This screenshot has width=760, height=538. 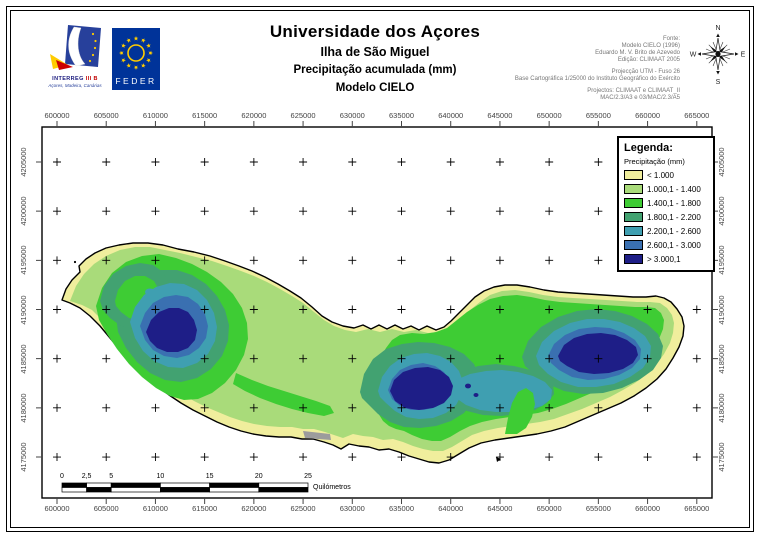 I want to click on x-axis-label-bottom: 625000, so click(x=303, y=508).